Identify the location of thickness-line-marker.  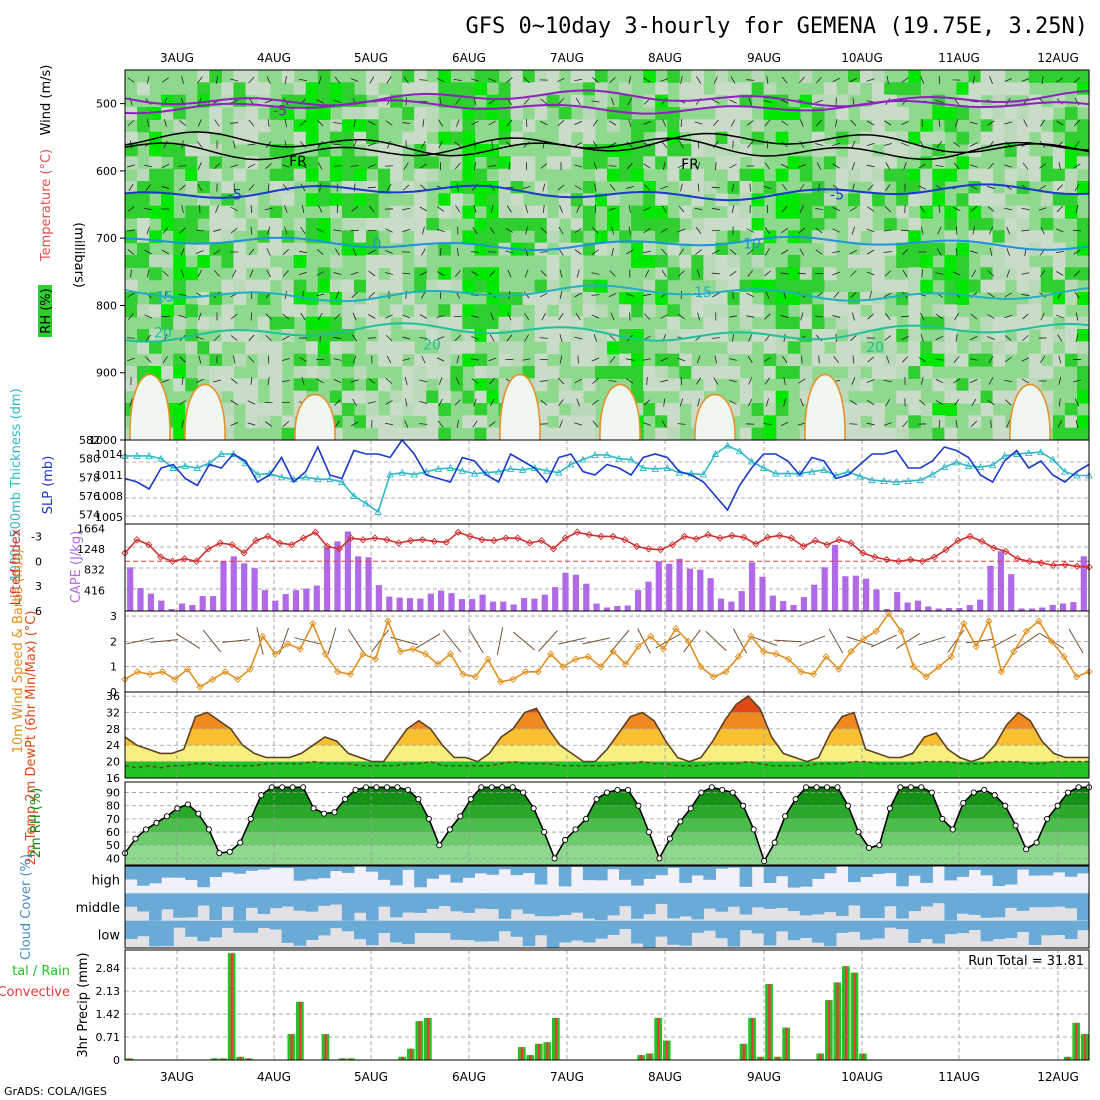
(173, 467).